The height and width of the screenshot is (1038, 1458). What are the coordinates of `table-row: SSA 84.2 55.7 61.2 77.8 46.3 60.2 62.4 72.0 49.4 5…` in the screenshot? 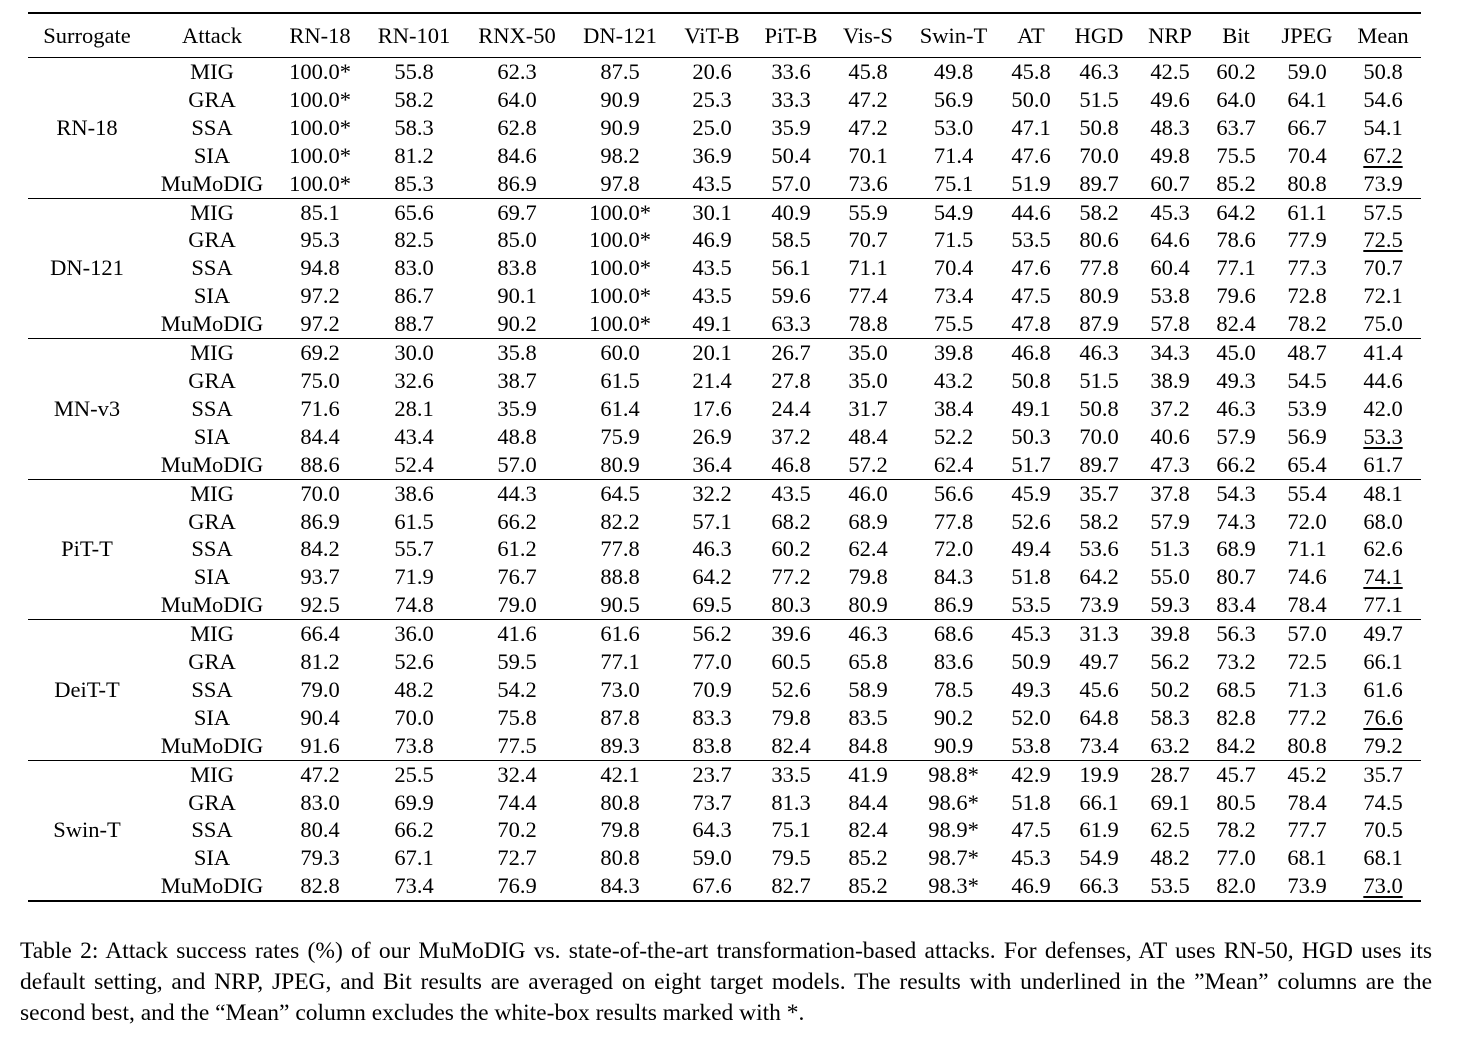 It's located at (724, 549).